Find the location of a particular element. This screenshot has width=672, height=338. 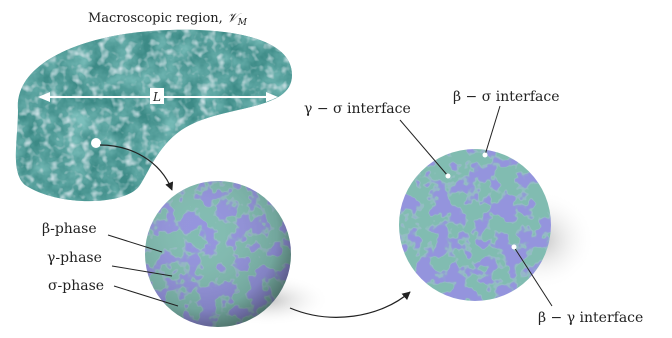

gamma-sigma-interface-label: γ − σ interface is located at coordinates (357, 109).